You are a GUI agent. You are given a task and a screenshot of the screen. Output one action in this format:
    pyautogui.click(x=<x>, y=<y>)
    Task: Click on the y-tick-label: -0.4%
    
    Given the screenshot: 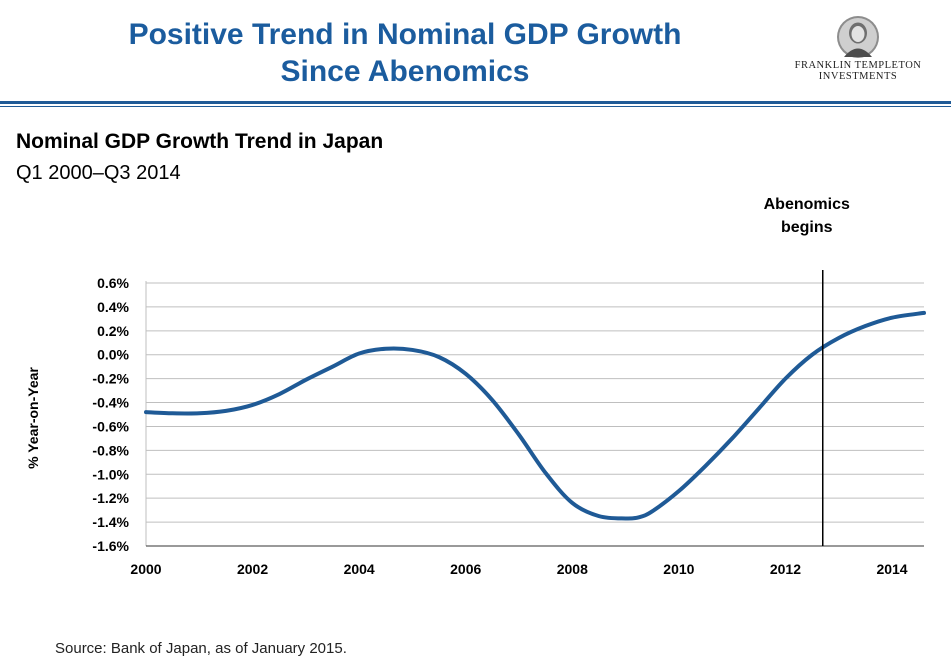 What is the action you would take?
    pyautogui.click(x=110, y=403)
    